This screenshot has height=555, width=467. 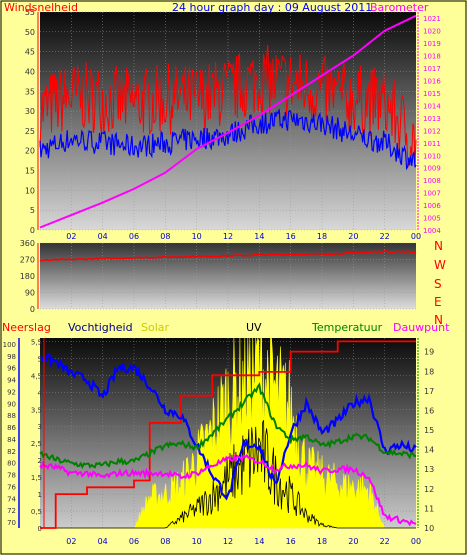 What do you see at coordinates (432, 131) in the screenshot?
I see `barometer-tick-label: 1012` at bounding box center [432, 131].